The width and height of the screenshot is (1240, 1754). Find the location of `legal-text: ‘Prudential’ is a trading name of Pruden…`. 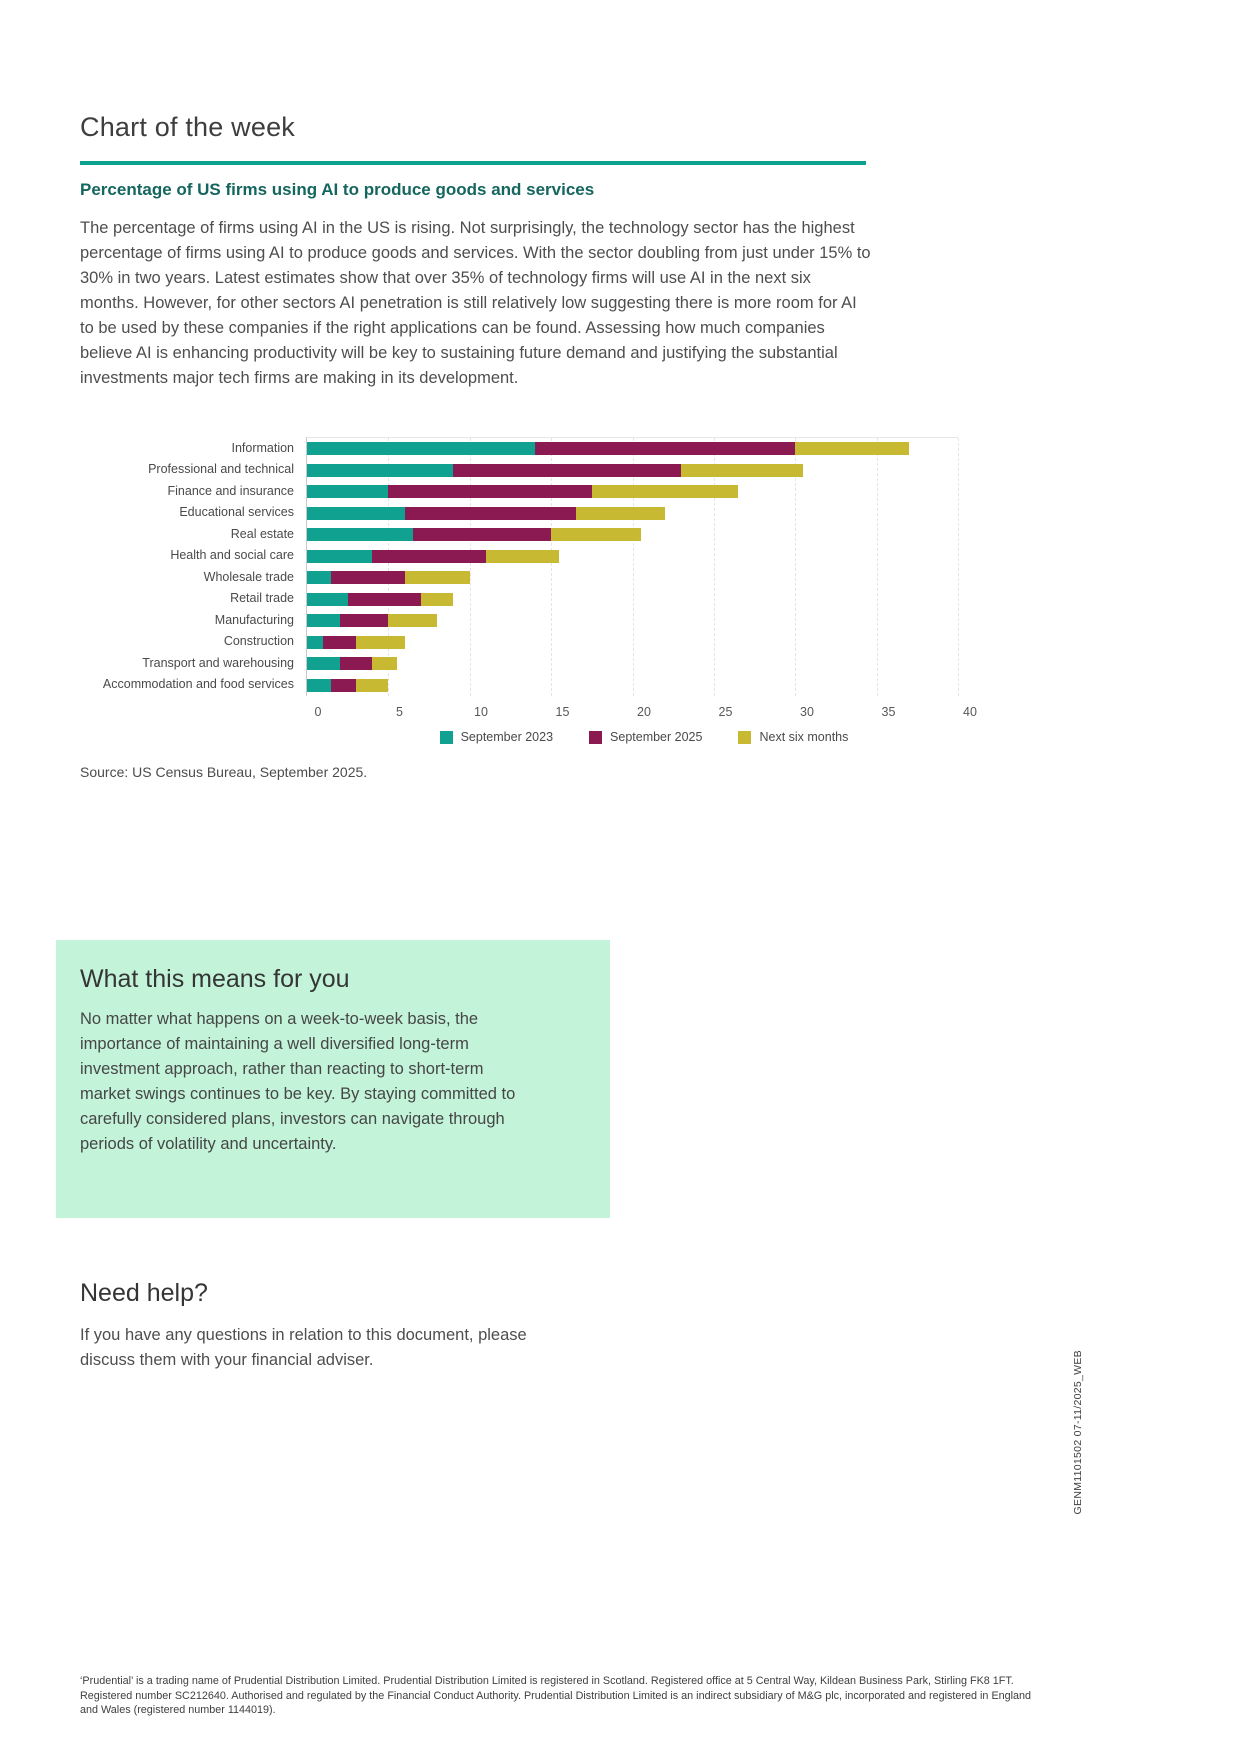

legal-text: ‘Prudential’ is a trading name of Pruden… is located at coordinates (556, 1695).